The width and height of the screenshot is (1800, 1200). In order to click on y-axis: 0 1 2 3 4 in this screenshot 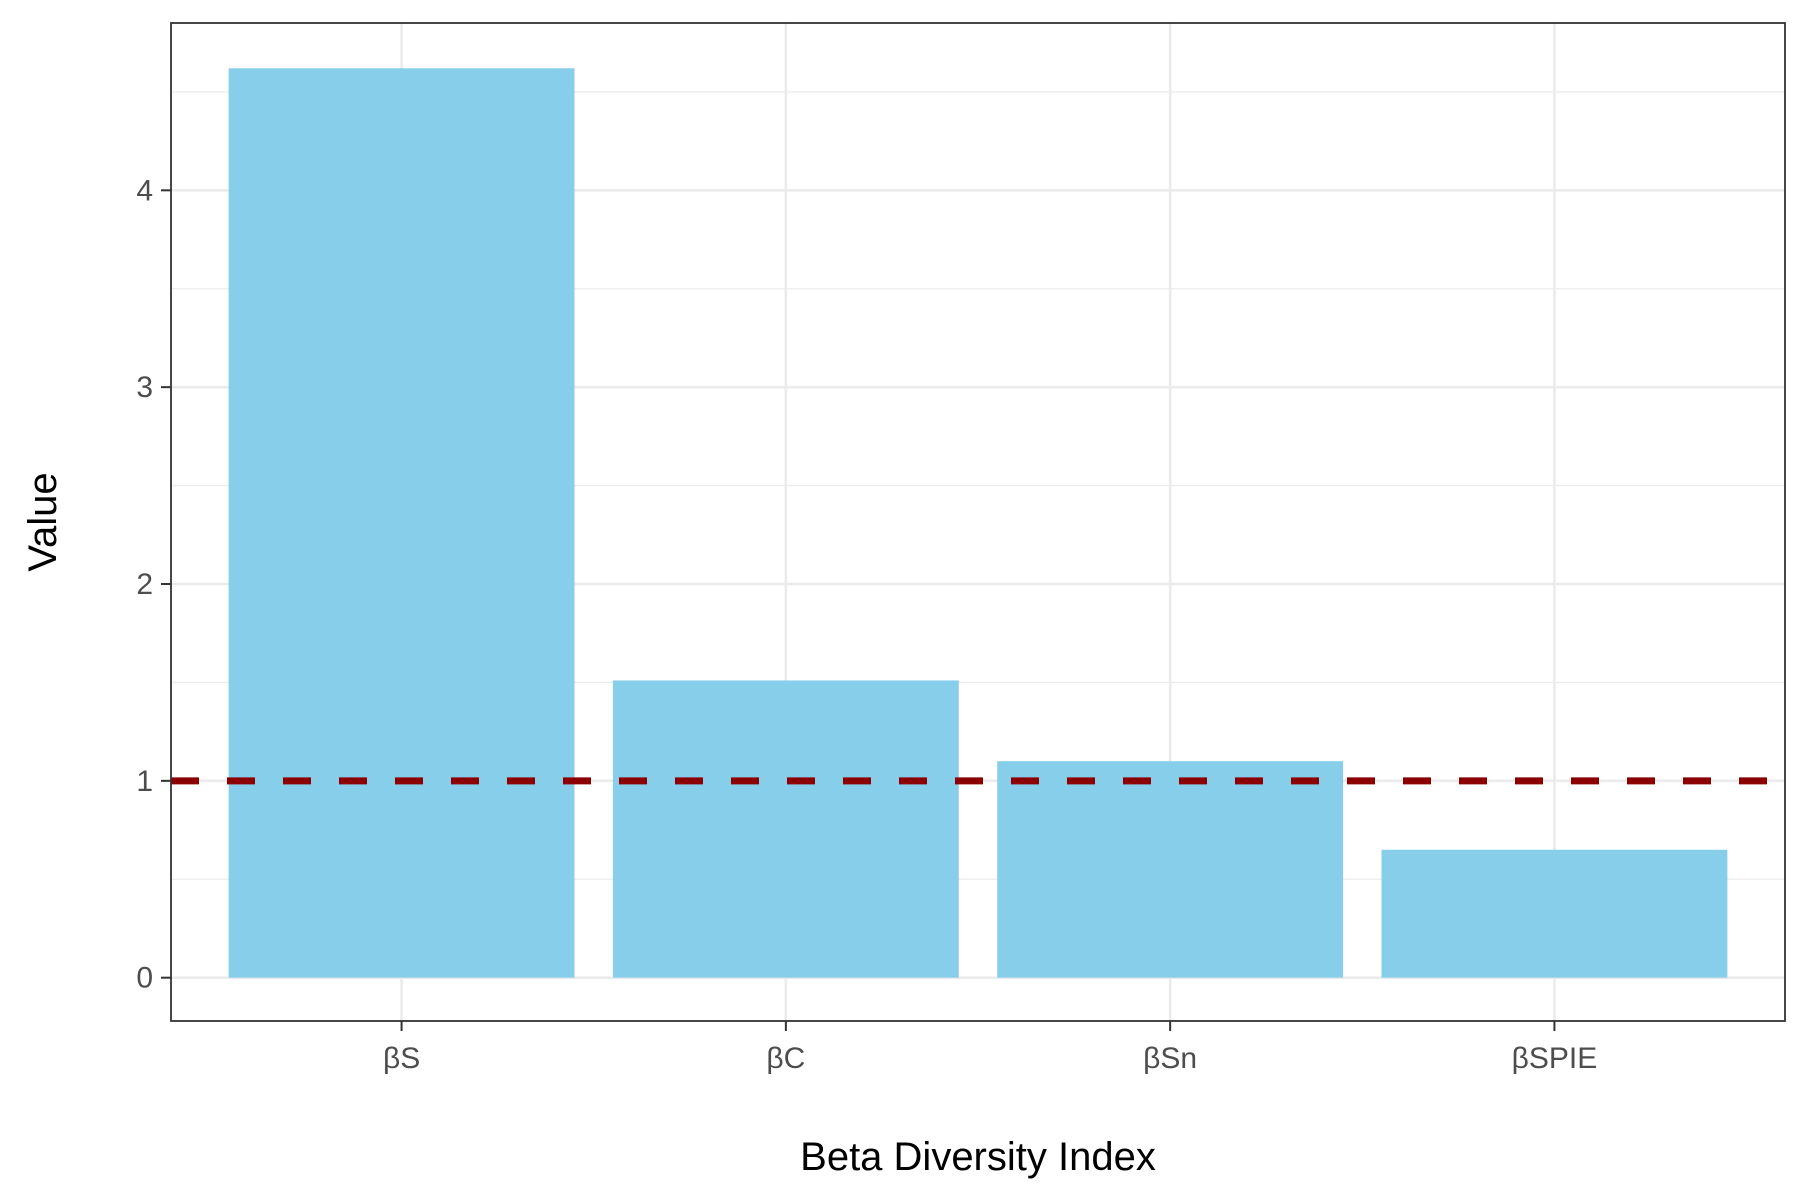, I will do `click(153, 584)`.